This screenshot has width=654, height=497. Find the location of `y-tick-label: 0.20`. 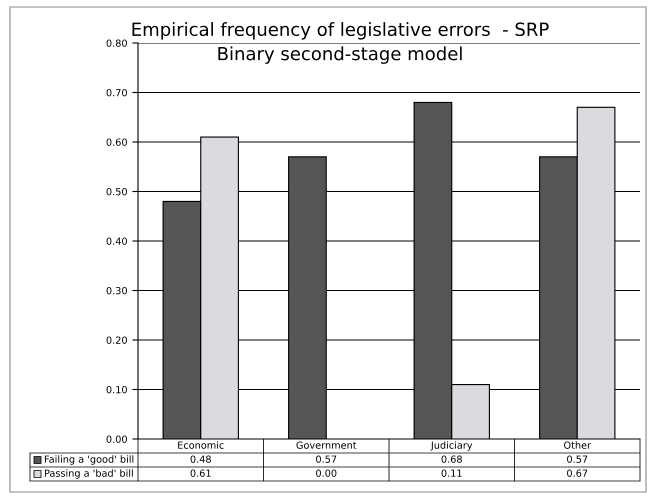

y-tick-label: 0.20 is located at coordinates (116, 340).